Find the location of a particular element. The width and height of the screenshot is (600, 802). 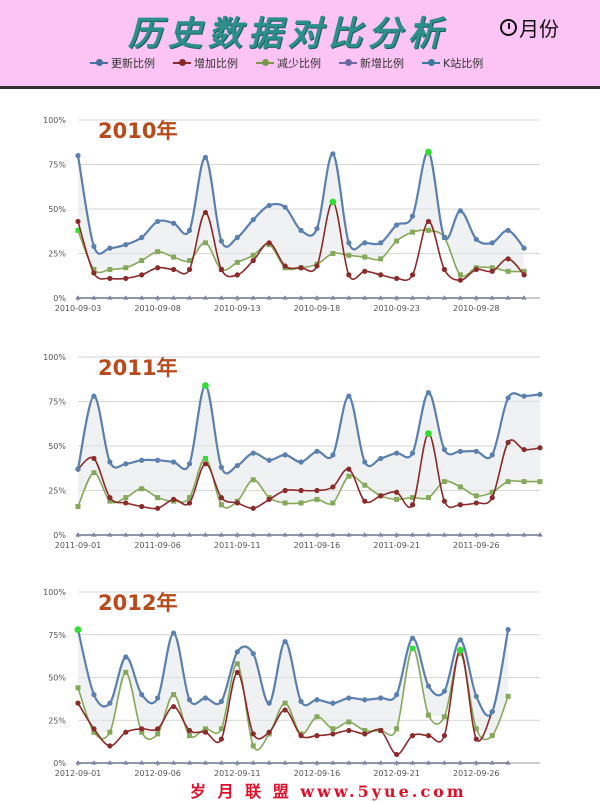

legend-item: 增加比例 is located at coordinates (205, 63).